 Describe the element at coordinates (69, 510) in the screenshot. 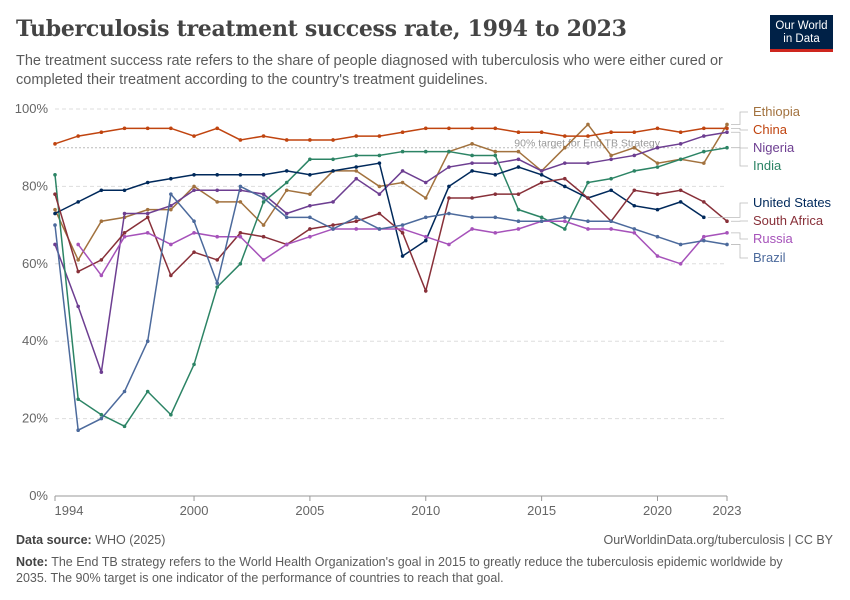

I see `x-tick-label: 1994` at that location.